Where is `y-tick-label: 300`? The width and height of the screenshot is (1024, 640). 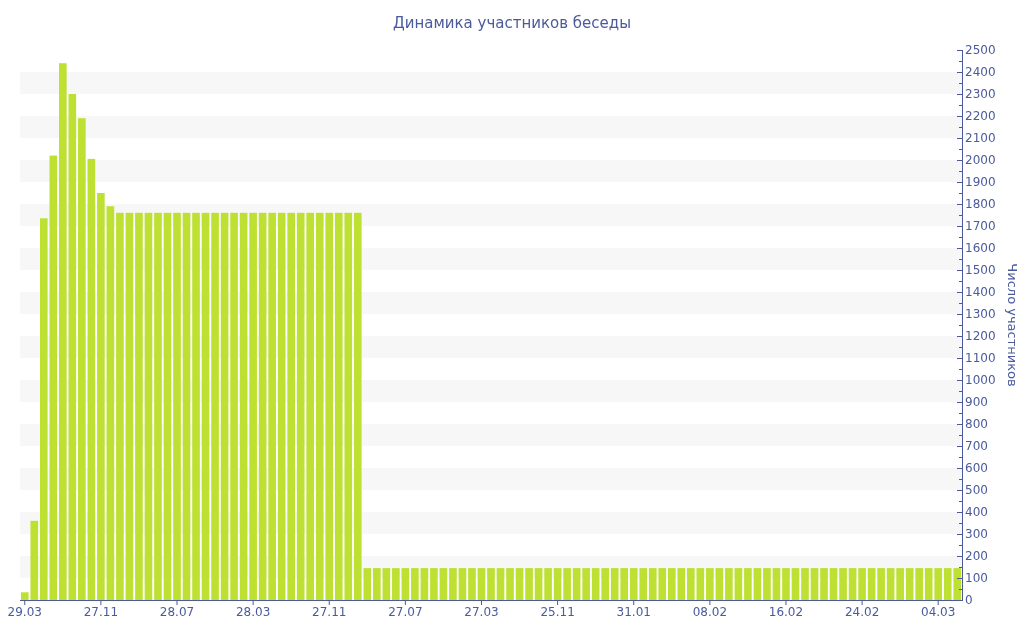
y-tick-label: 300 is located at coordinates (976, 534).